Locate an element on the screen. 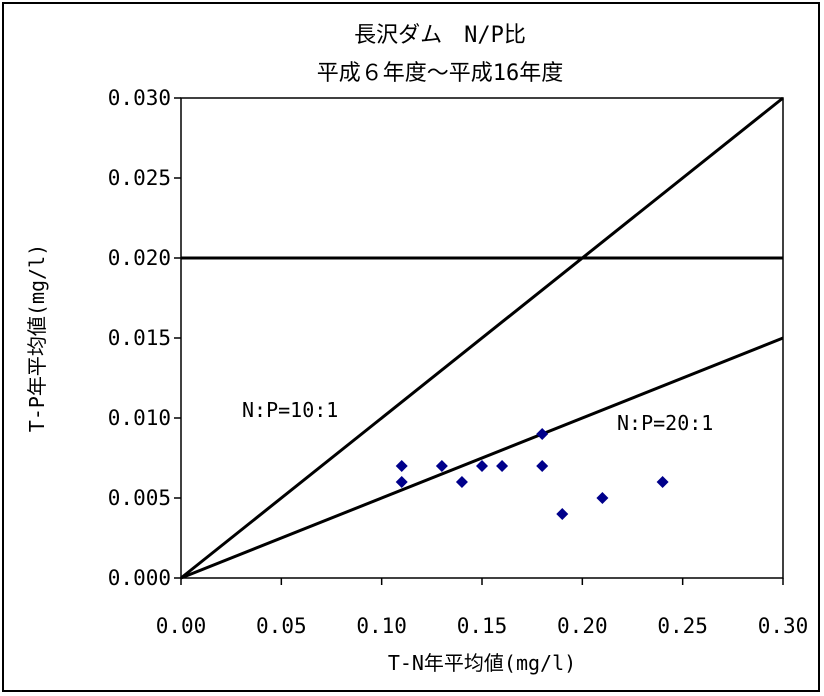 The height and width of the screenshot is (696, 824). y-axis-label: T-P年平均値(mg/l) is located at coordinates (37, 338).